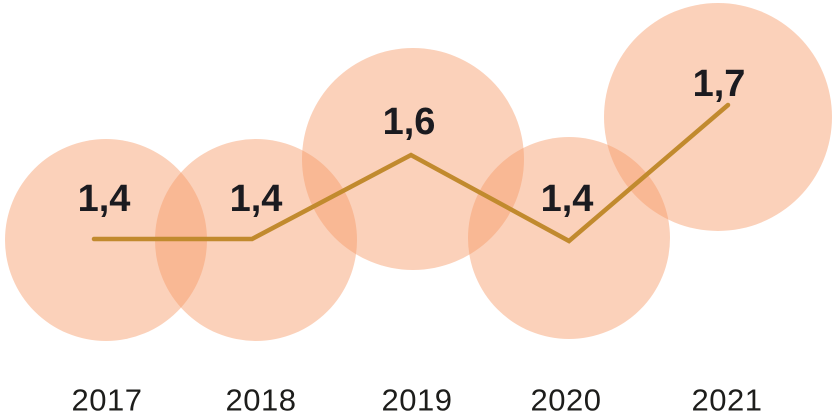  I want to click on bubble-2021, so click(718, 117).